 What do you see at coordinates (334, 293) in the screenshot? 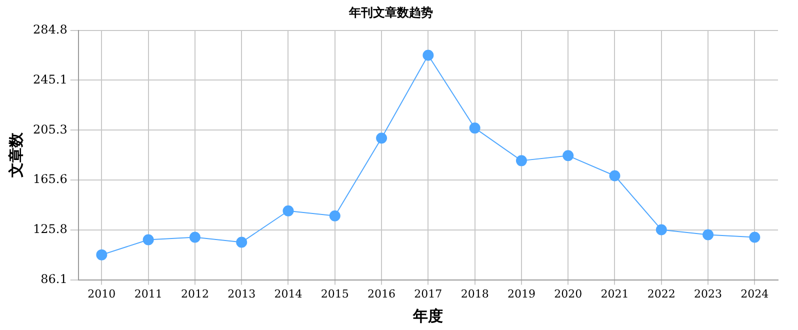
I see `x-tick-label: 2015` at bounding box center [334, 293].